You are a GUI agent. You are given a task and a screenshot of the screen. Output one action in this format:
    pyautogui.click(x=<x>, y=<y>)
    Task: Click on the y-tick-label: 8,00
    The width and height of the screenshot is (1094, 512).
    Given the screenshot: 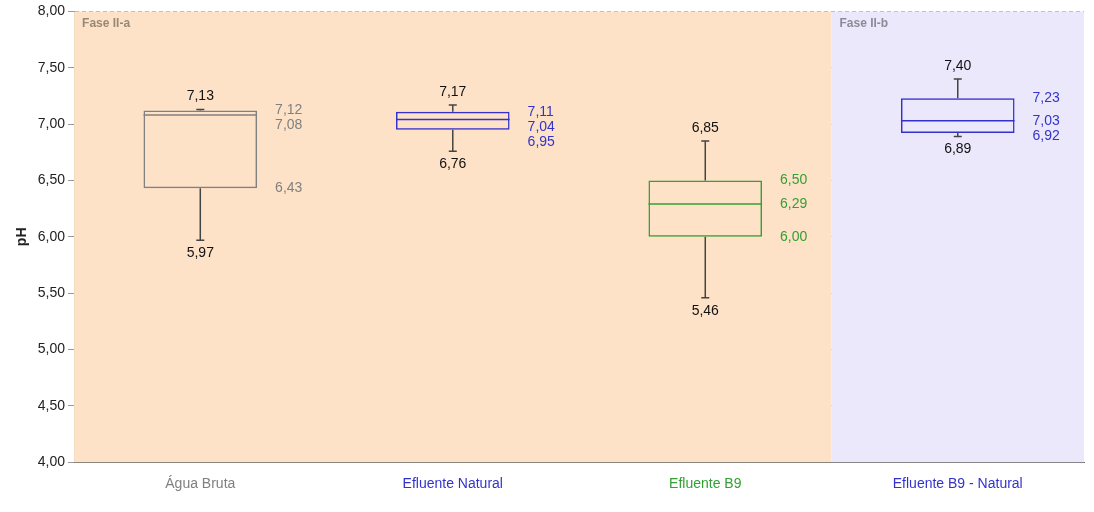 What is the action you would take?
    pyautogui.click(x=51, y=10)
    